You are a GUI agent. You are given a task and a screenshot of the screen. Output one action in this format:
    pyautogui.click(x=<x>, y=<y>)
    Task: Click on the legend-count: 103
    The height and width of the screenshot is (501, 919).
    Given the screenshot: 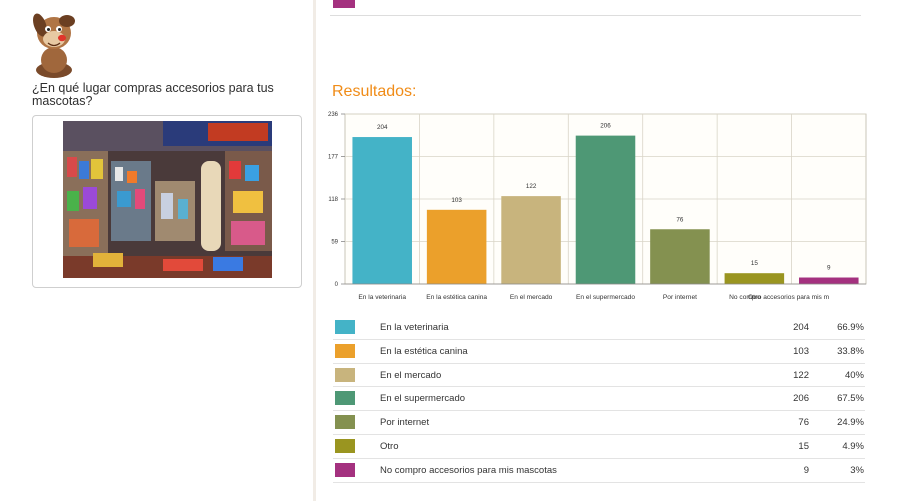 What is the action you would take?
    pyautogui.click(x=801, y=351)
    